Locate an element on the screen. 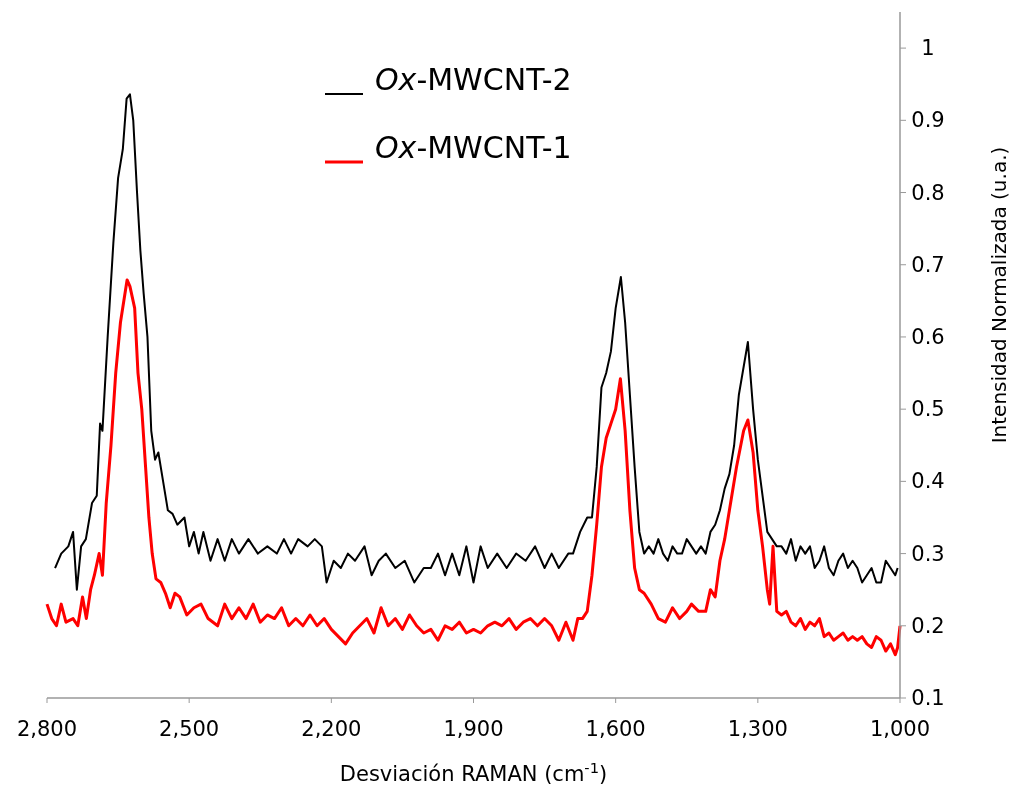 The image size is (1020, 786). y-tick-label: 0.1 is located at coordinates (928, 698).